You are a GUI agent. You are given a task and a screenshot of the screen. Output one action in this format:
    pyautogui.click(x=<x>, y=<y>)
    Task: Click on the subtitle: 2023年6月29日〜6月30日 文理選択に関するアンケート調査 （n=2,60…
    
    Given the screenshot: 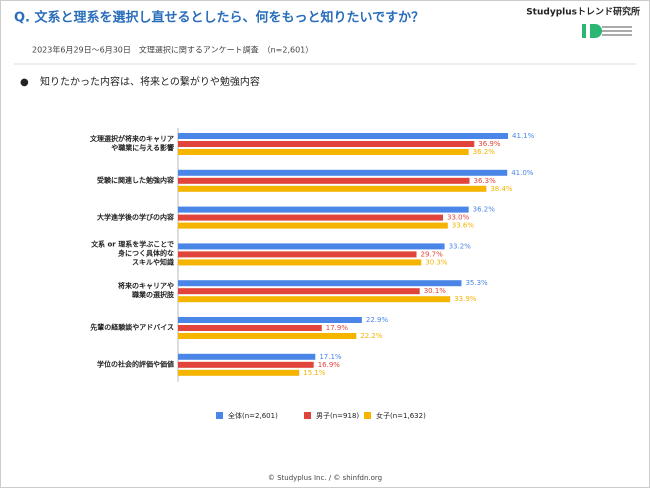 What is the action you would take?
    pyautogui.click(x=172, y=50)
    